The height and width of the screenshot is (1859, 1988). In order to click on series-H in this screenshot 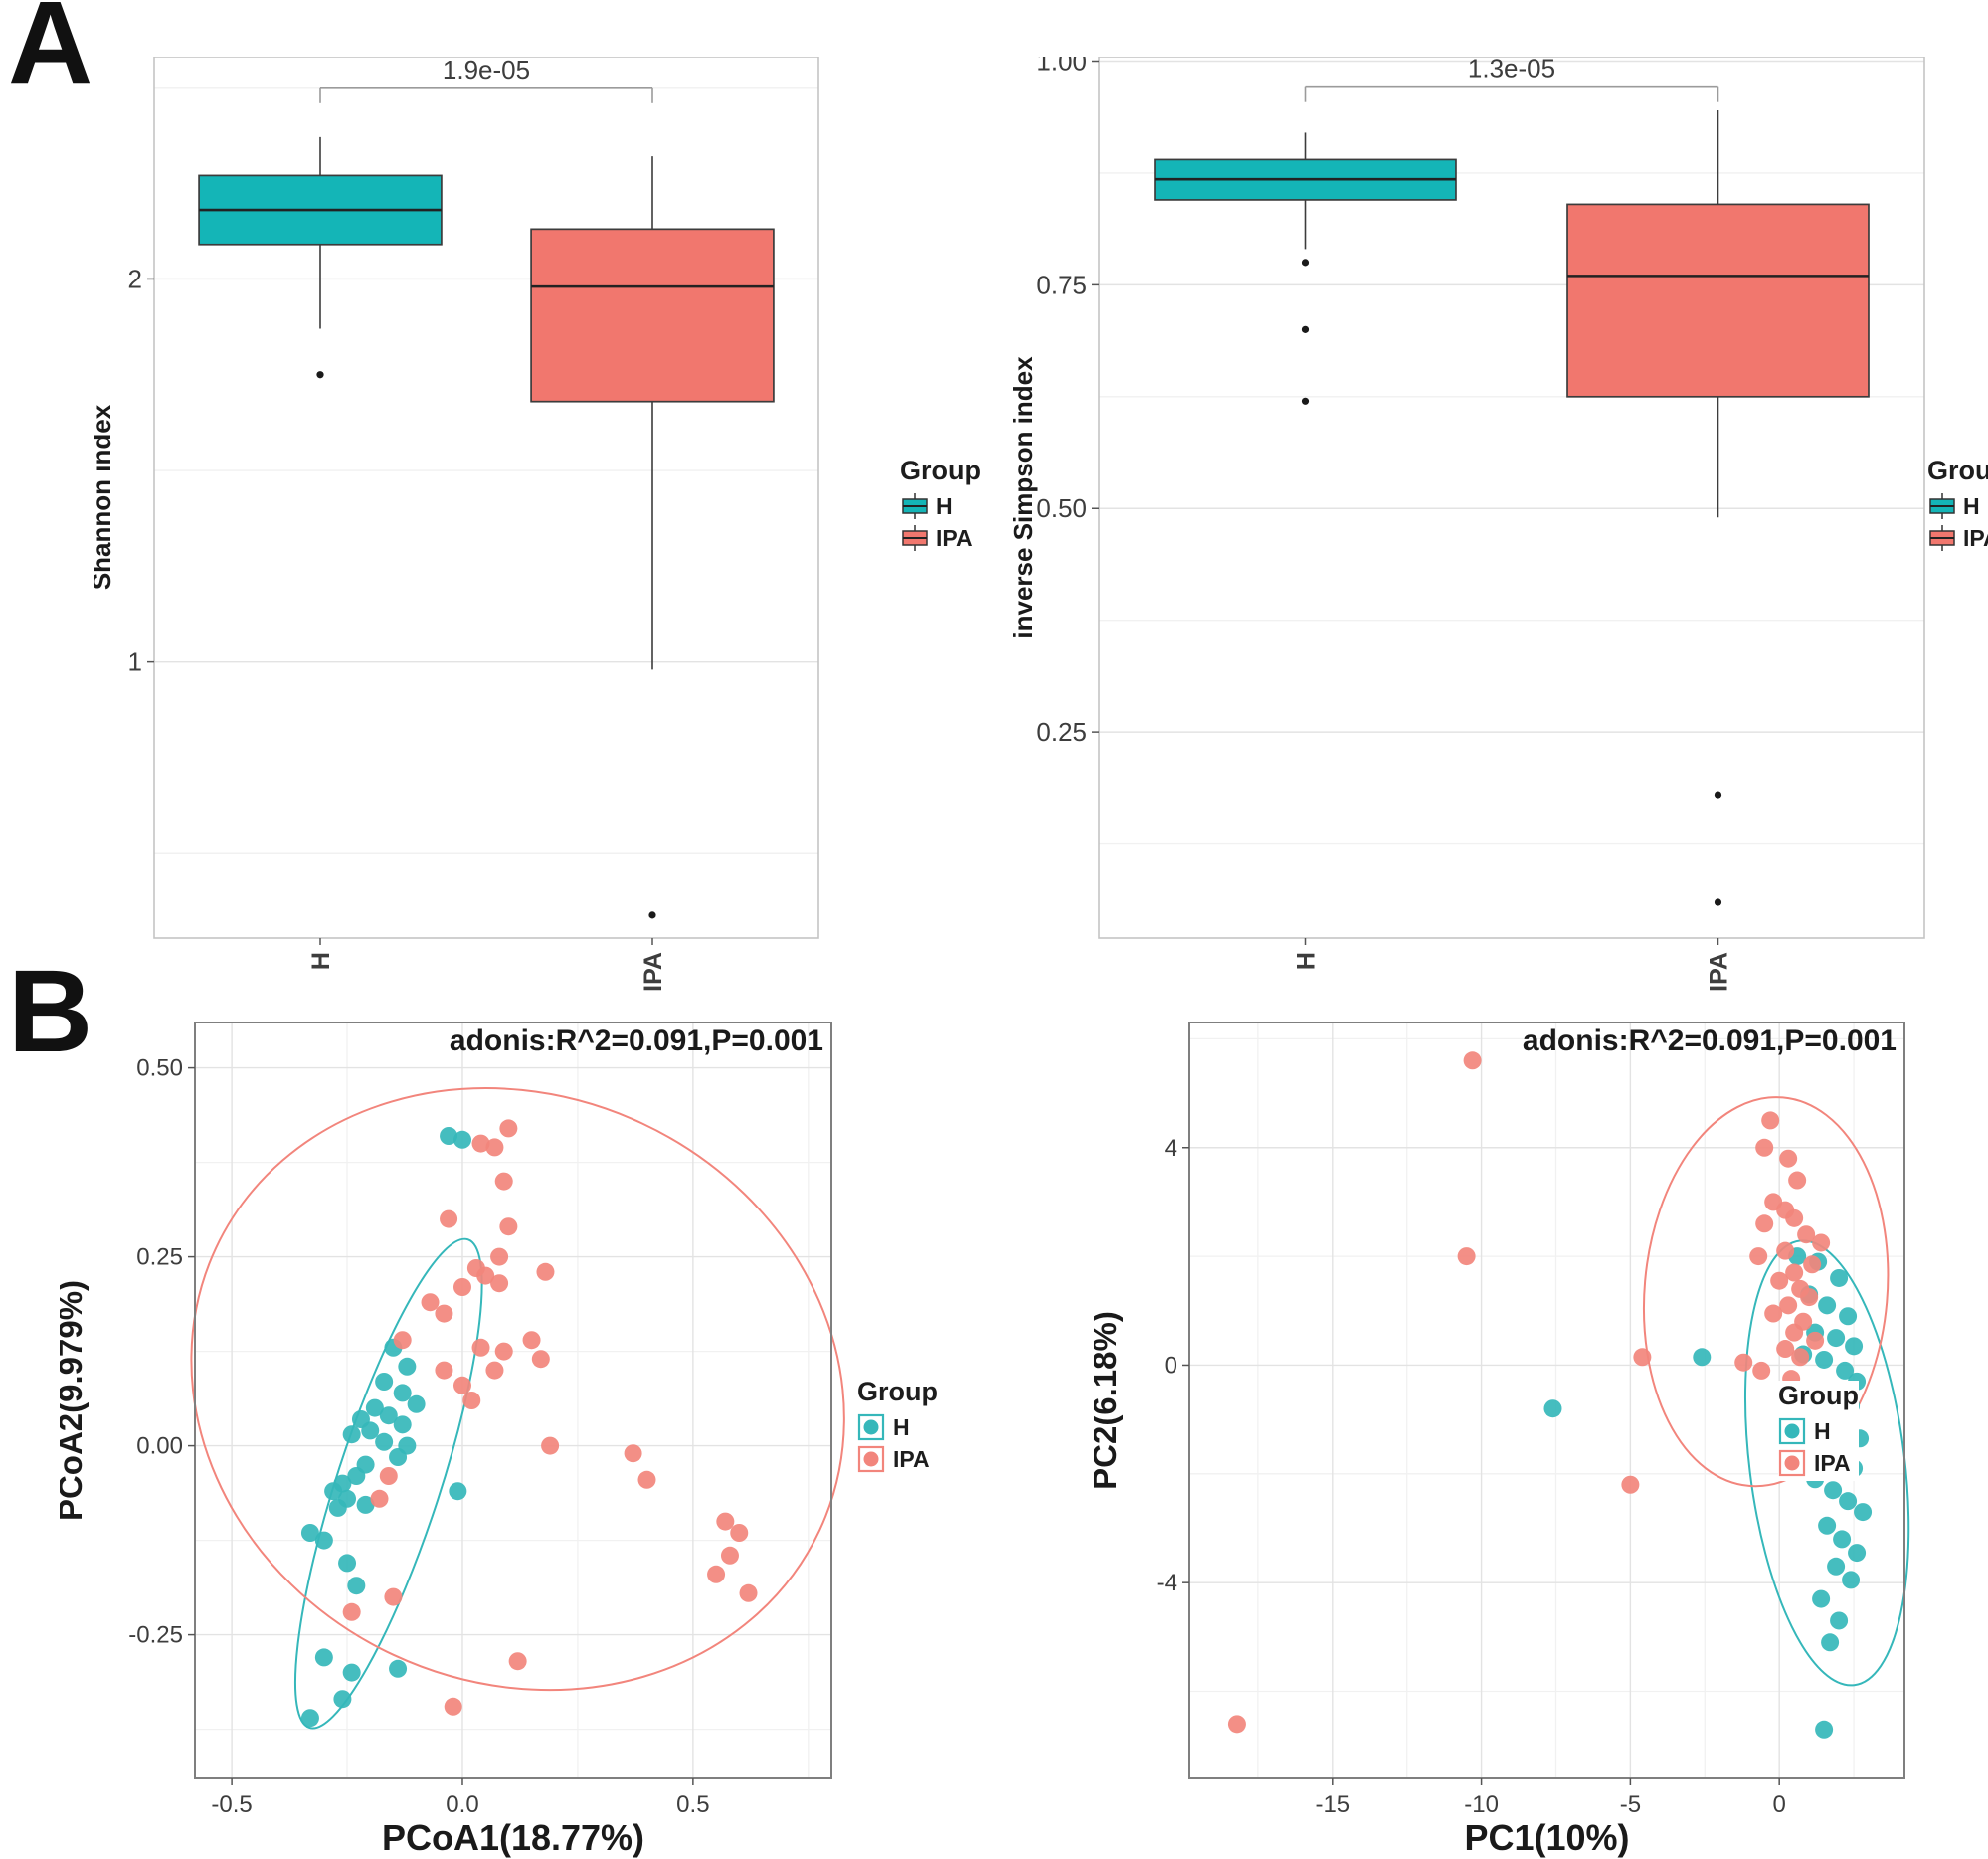, I will do `click(385, 1428)`.